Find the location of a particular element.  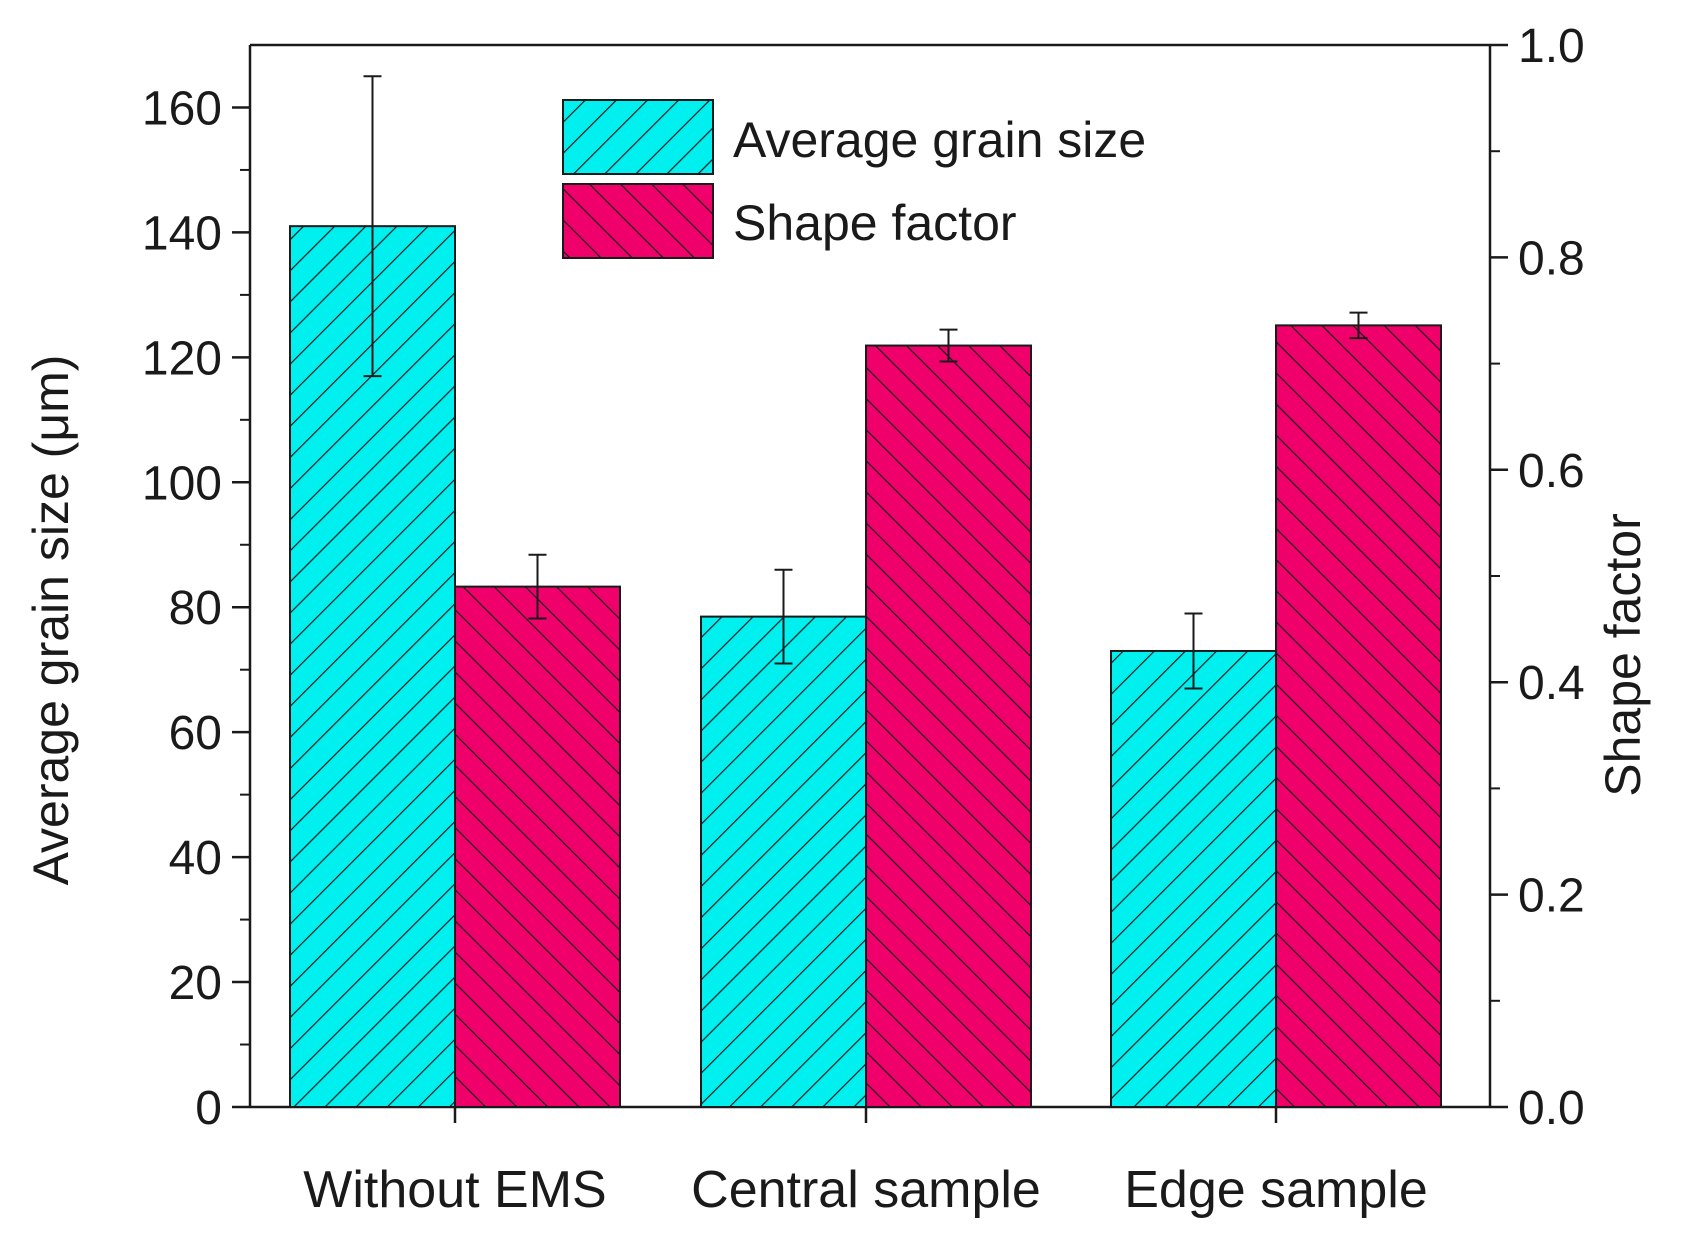

right-tick-label: 1.0 is located at coordinates (1551, 46).